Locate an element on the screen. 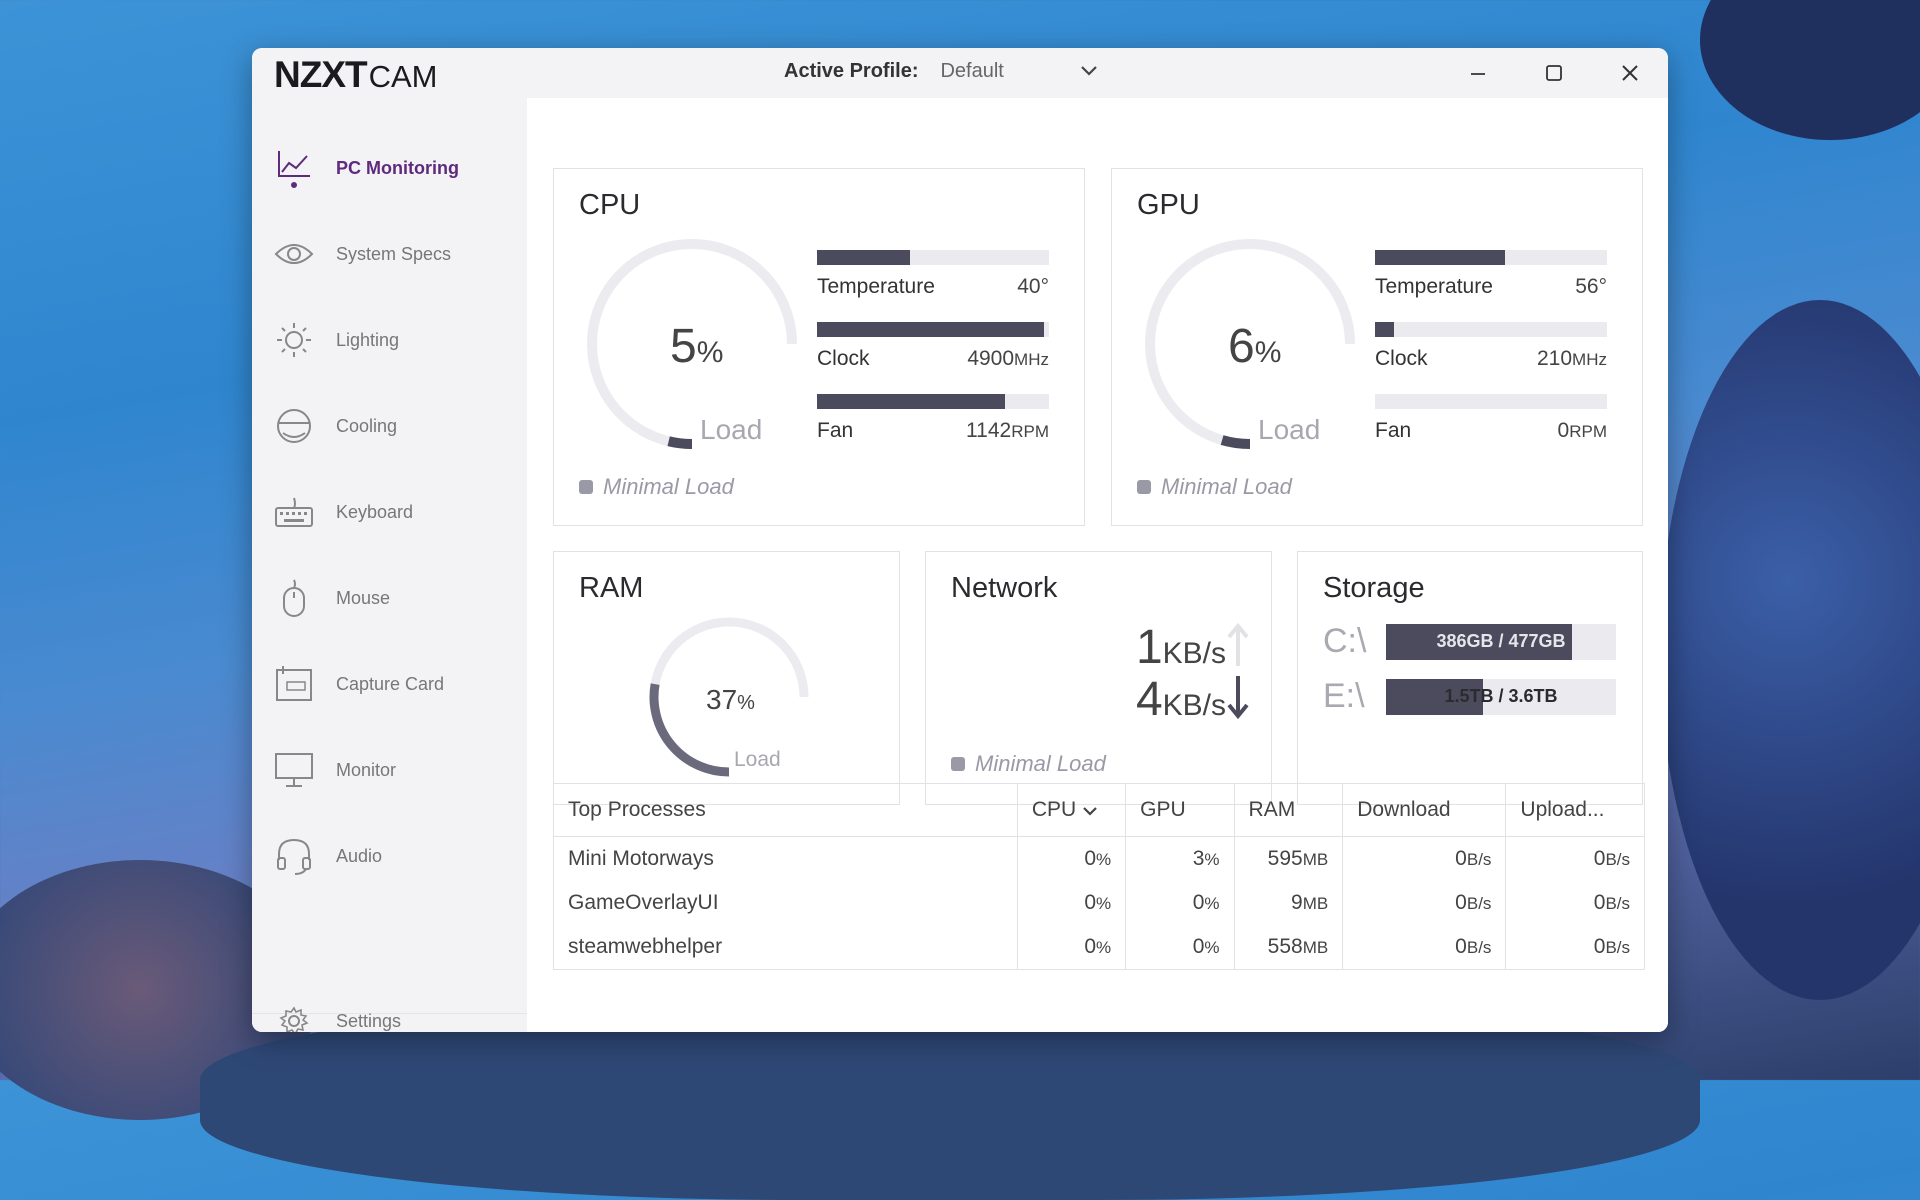 Image resolution: width=1920 pixels, height=1200 pixels. drive-label: C:\ is located at coordinates (1345, 641).